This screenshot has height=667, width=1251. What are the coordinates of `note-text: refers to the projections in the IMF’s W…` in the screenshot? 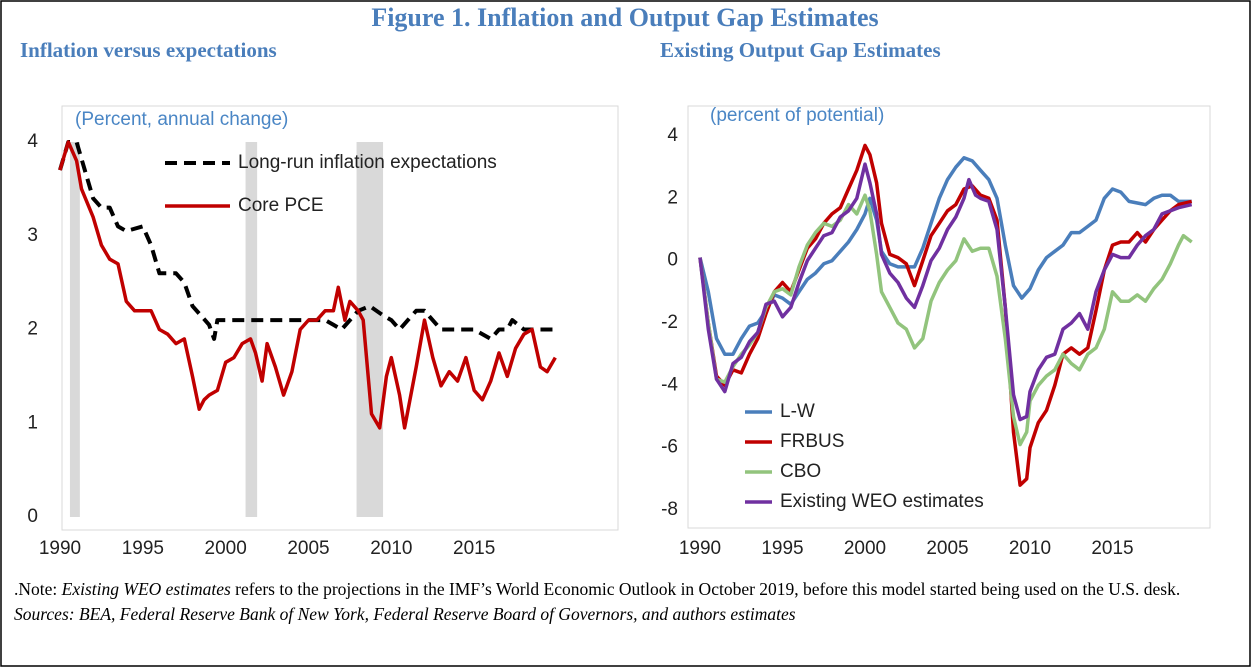 It's located at (705, 589).